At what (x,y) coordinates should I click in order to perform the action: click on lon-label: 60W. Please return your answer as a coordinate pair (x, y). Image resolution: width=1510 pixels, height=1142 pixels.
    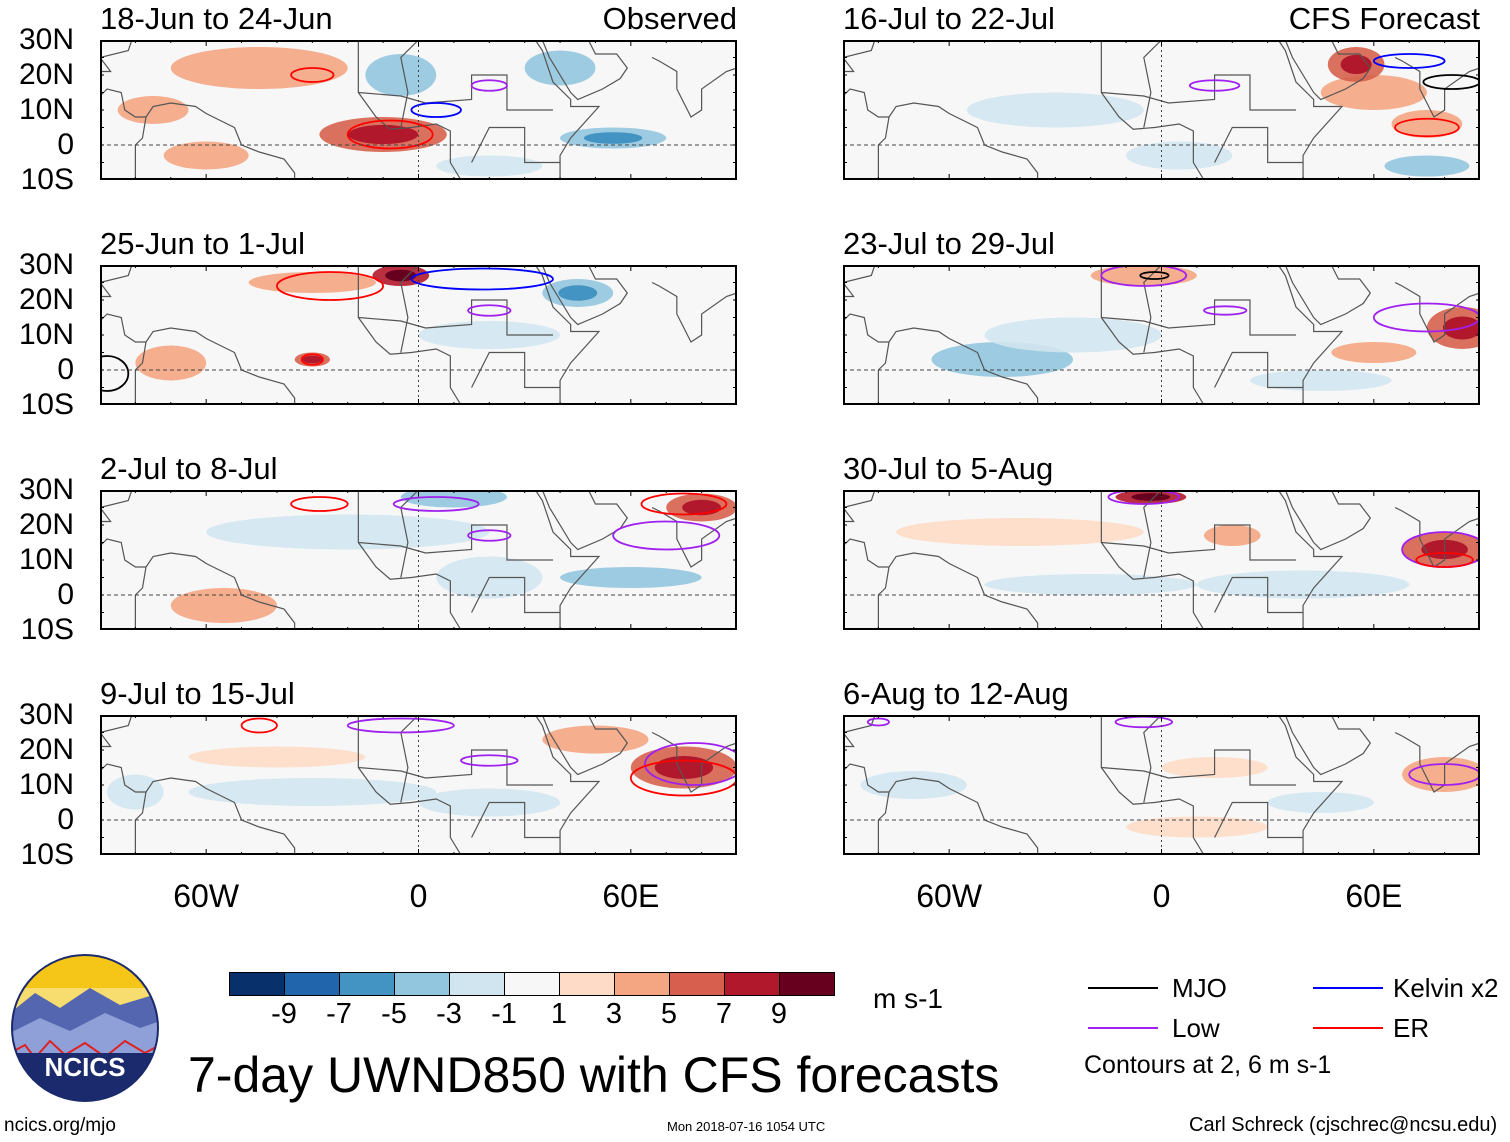
    Looking at the image, I should click on (949, 896).